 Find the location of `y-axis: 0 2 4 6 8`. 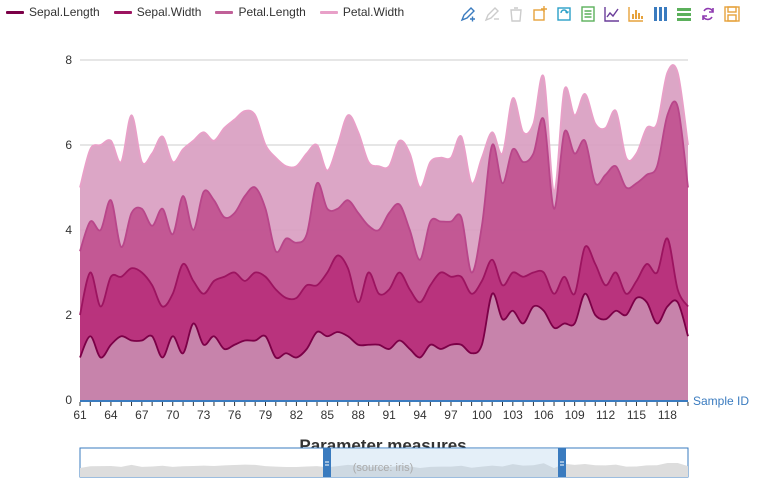

y-axis: 0 2 4 6 8 is located at coordinates (68, 230).